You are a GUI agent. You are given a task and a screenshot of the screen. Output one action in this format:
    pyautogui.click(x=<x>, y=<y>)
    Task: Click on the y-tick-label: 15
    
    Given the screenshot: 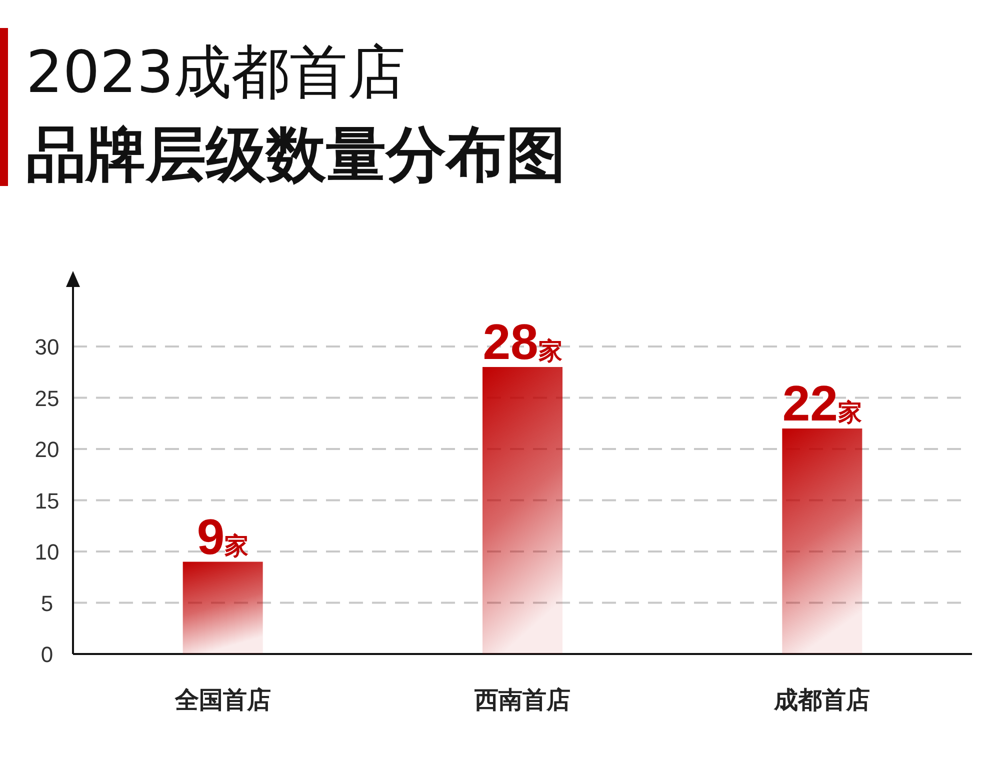 What is the action you would take?
    pyautogui.click(x=47, y=501)
    